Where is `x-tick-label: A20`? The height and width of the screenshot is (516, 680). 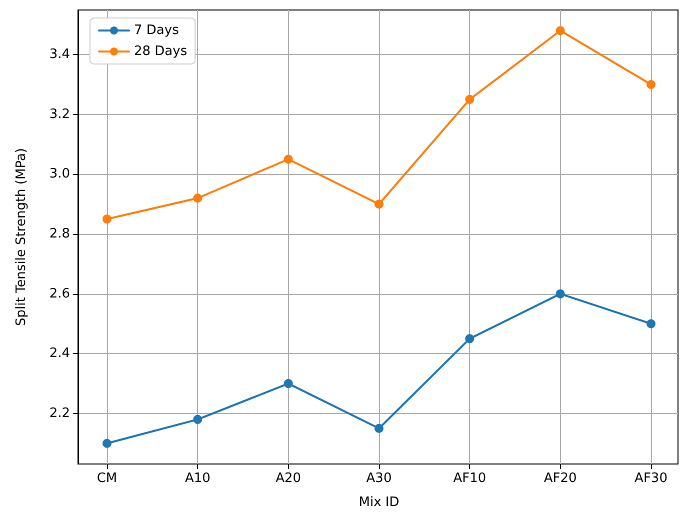 x-tick-label: A20 is located at coordinates (289, 478).